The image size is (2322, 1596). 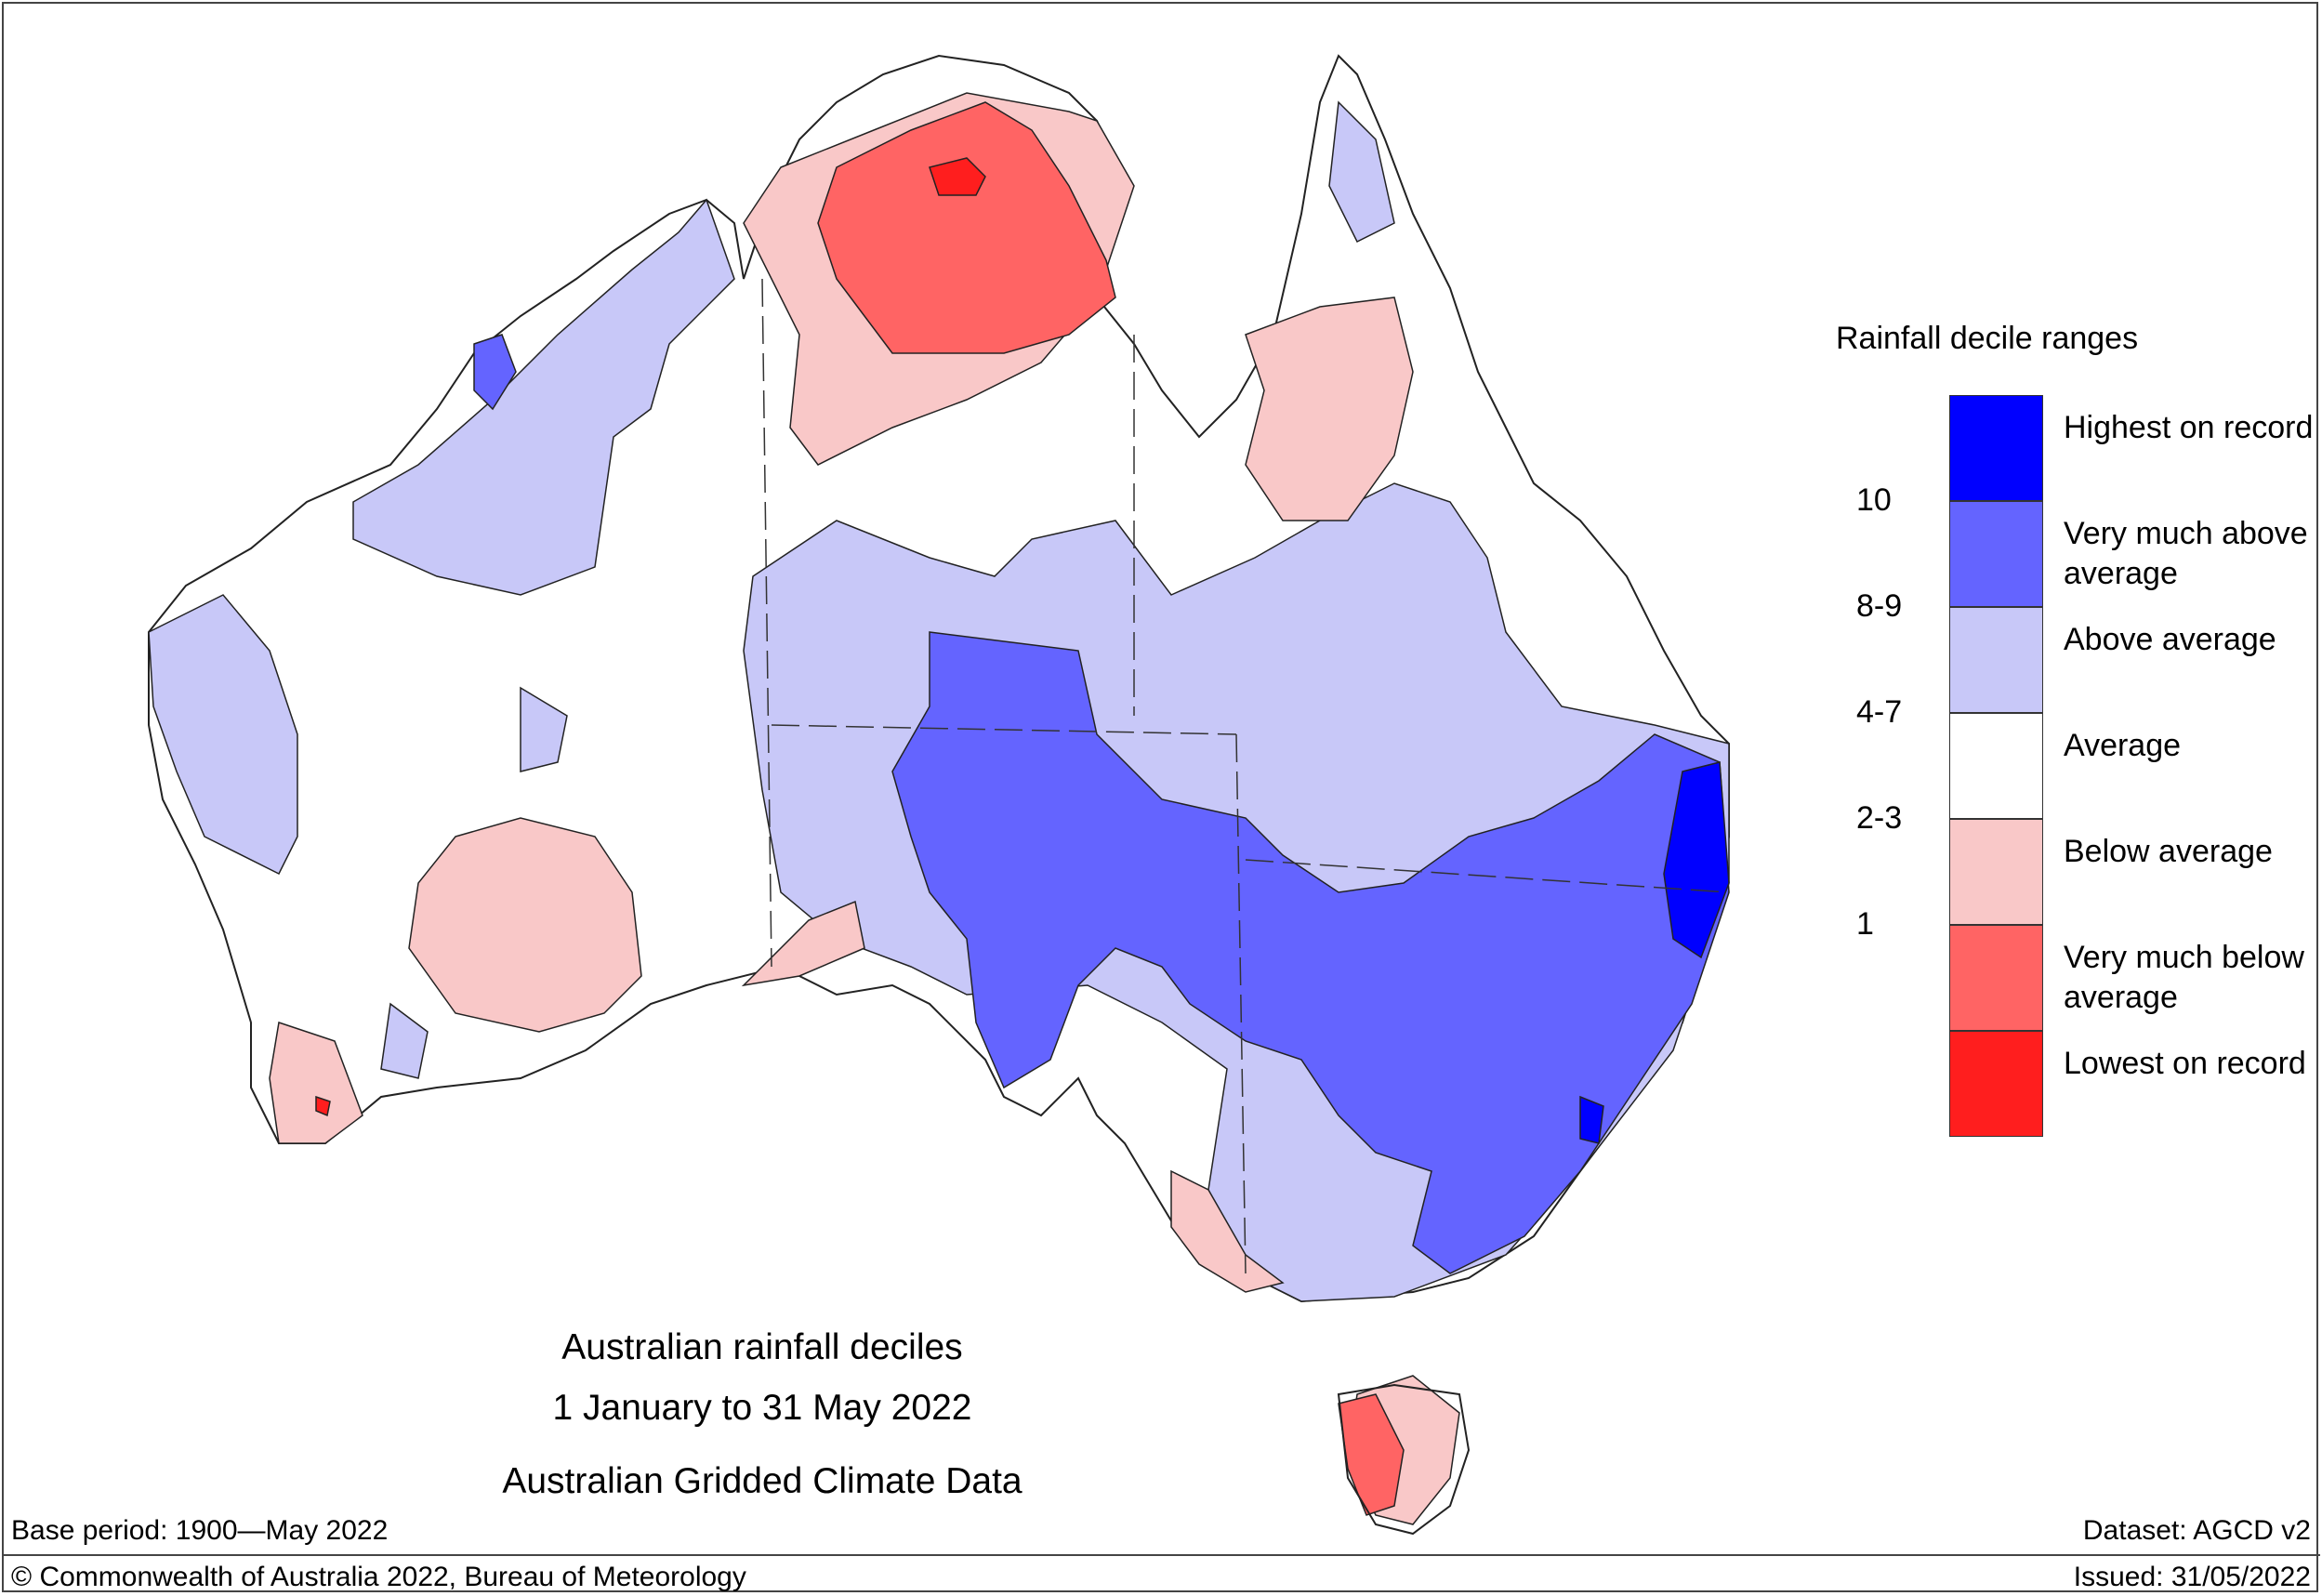 What do you see at coordinates (1880, 712) in the screenshot?
I see `legend-range-label: 4-7` at bounding box center [1880, 712].